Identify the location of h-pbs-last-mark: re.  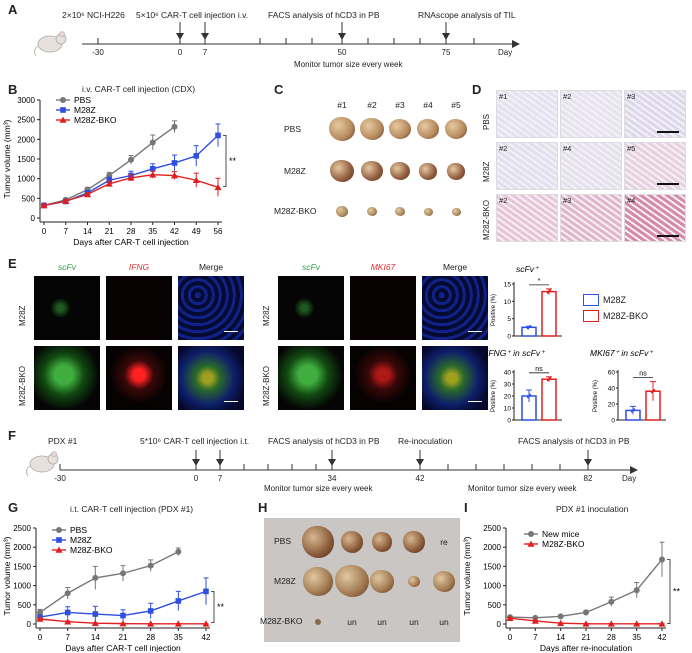
(444, 542).